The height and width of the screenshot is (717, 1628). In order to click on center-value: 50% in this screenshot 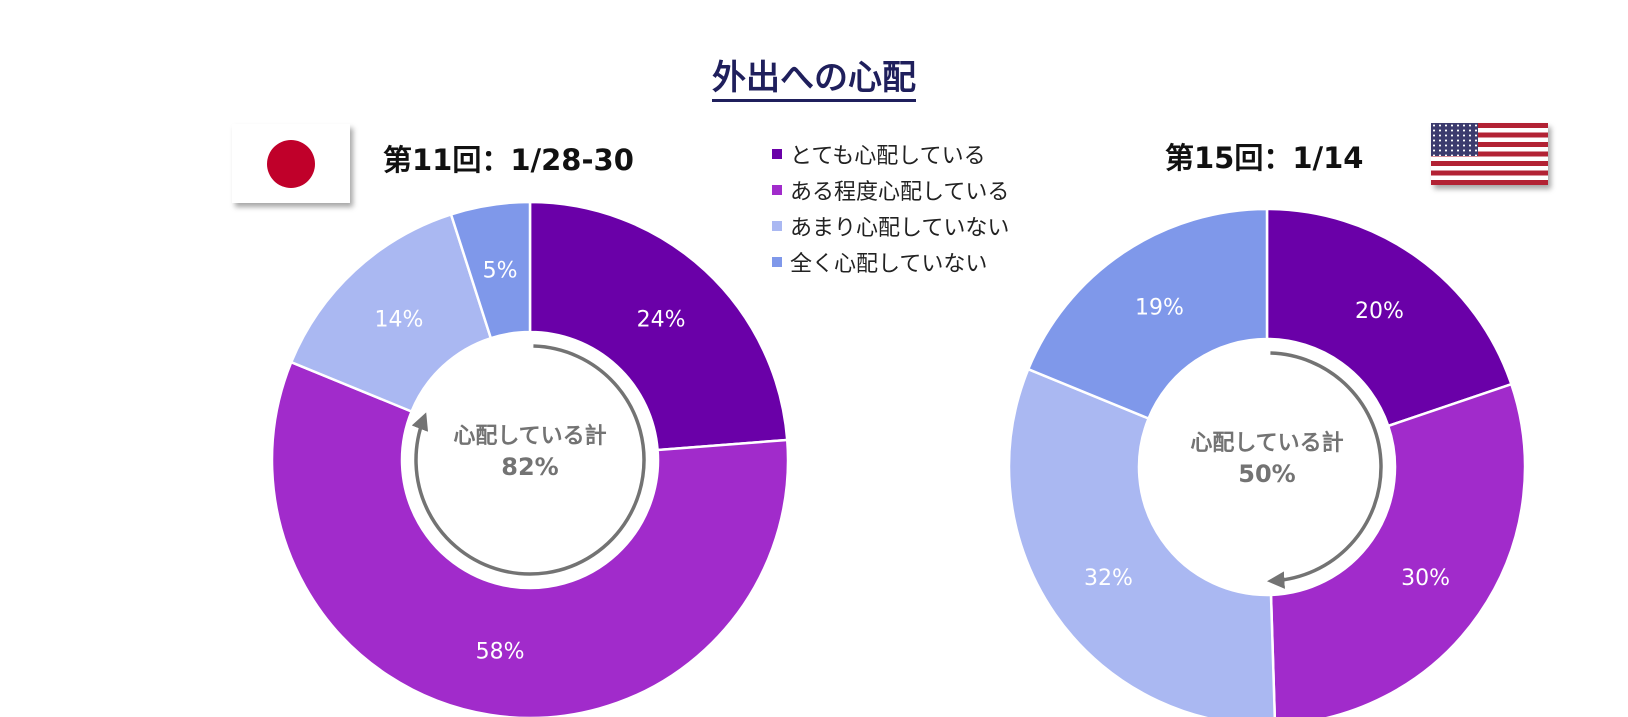, I will do `click(1266, 474)`.